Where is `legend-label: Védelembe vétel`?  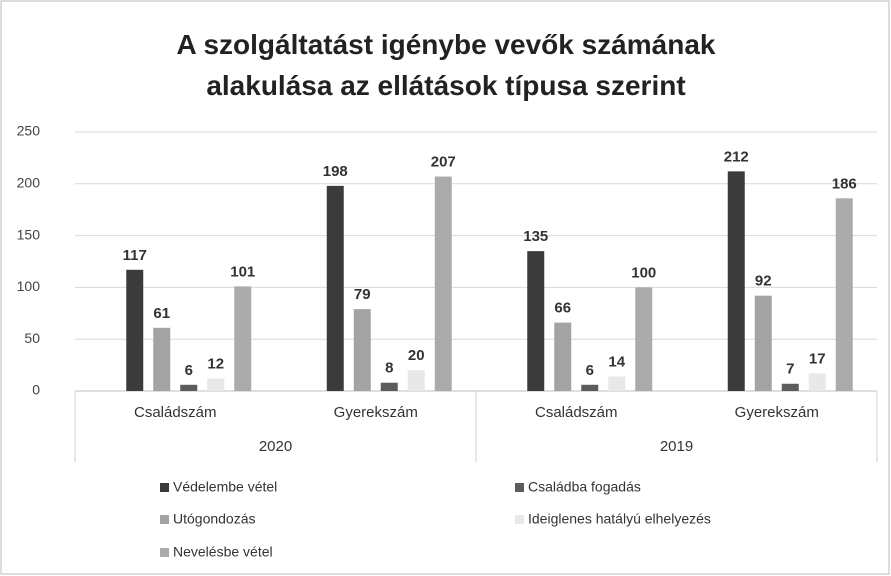 legend-label: Védelembe vétel is located at coordinates (225, 487).